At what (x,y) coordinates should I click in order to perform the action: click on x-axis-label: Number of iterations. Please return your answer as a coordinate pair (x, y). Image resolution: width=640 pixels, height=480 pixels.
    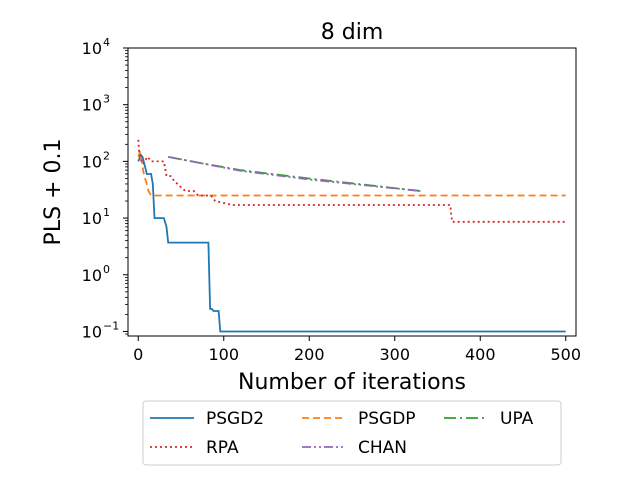
    Looking at the image, I should click on (352, 382).